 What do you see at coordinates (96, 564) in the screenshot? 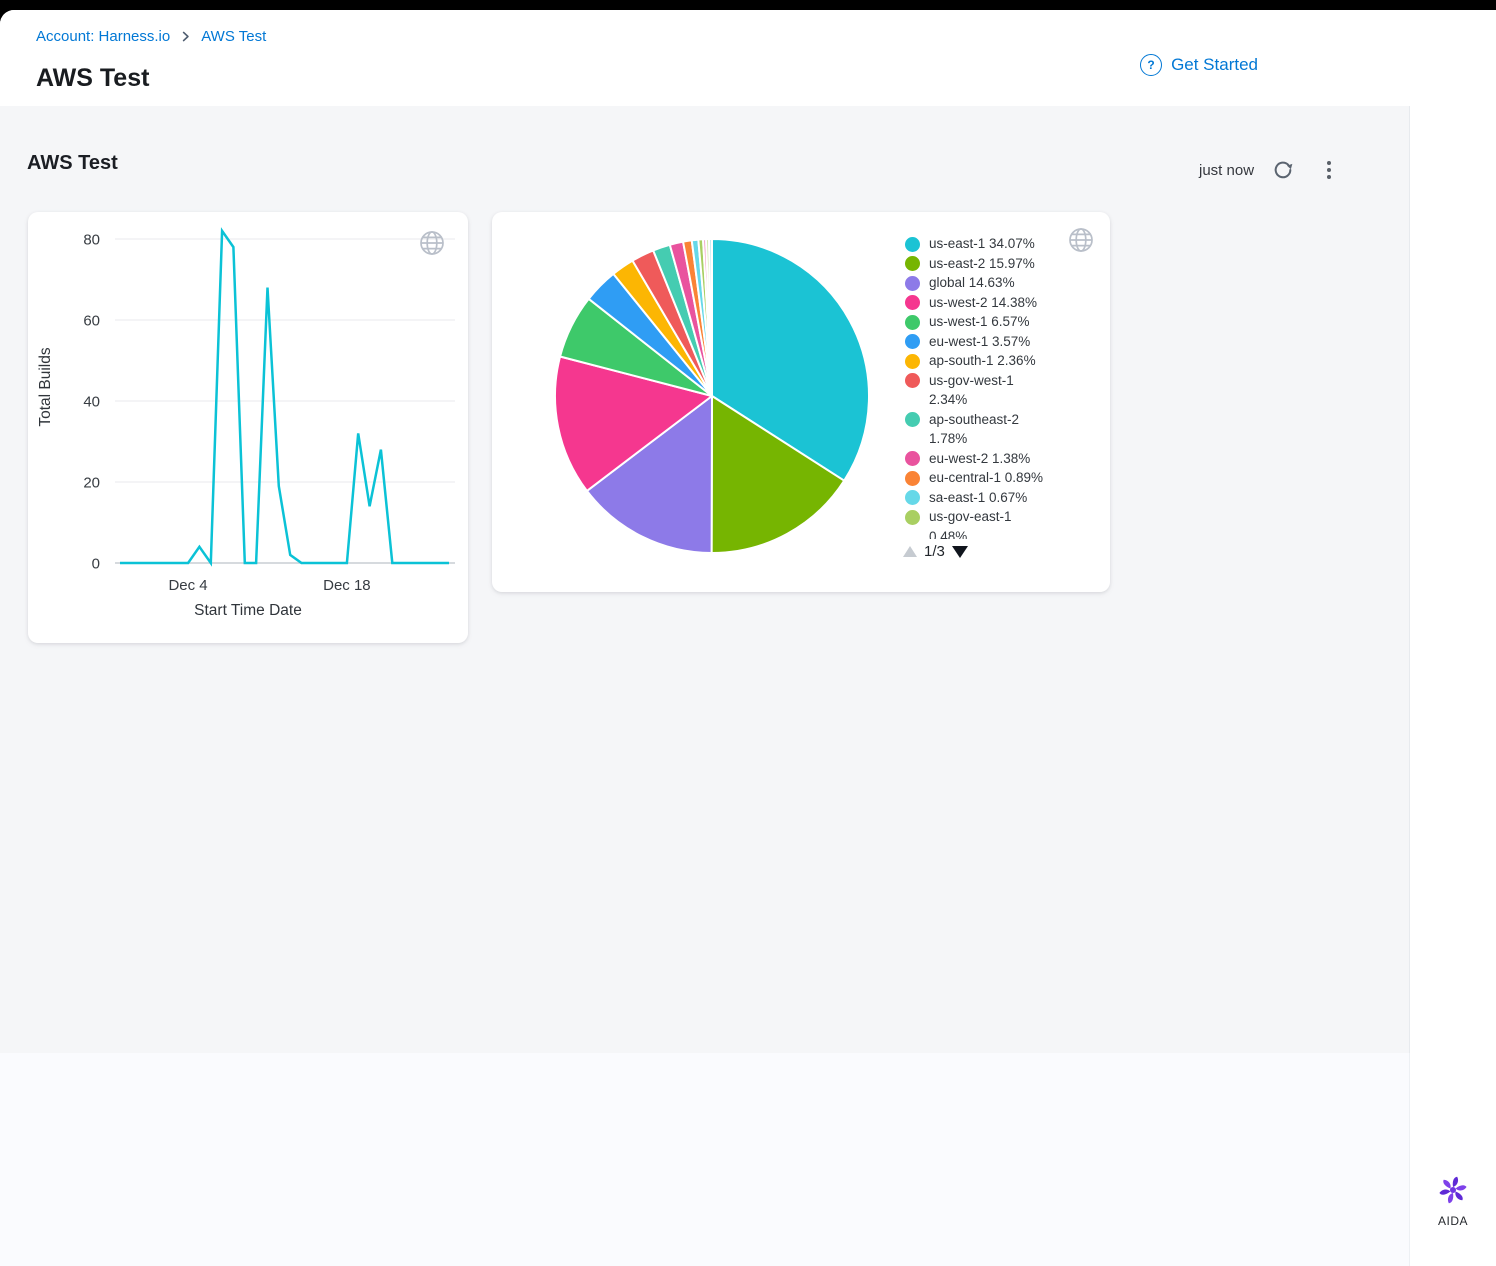
I see `y-tick-label: 0` at bounding box center [96, 564].